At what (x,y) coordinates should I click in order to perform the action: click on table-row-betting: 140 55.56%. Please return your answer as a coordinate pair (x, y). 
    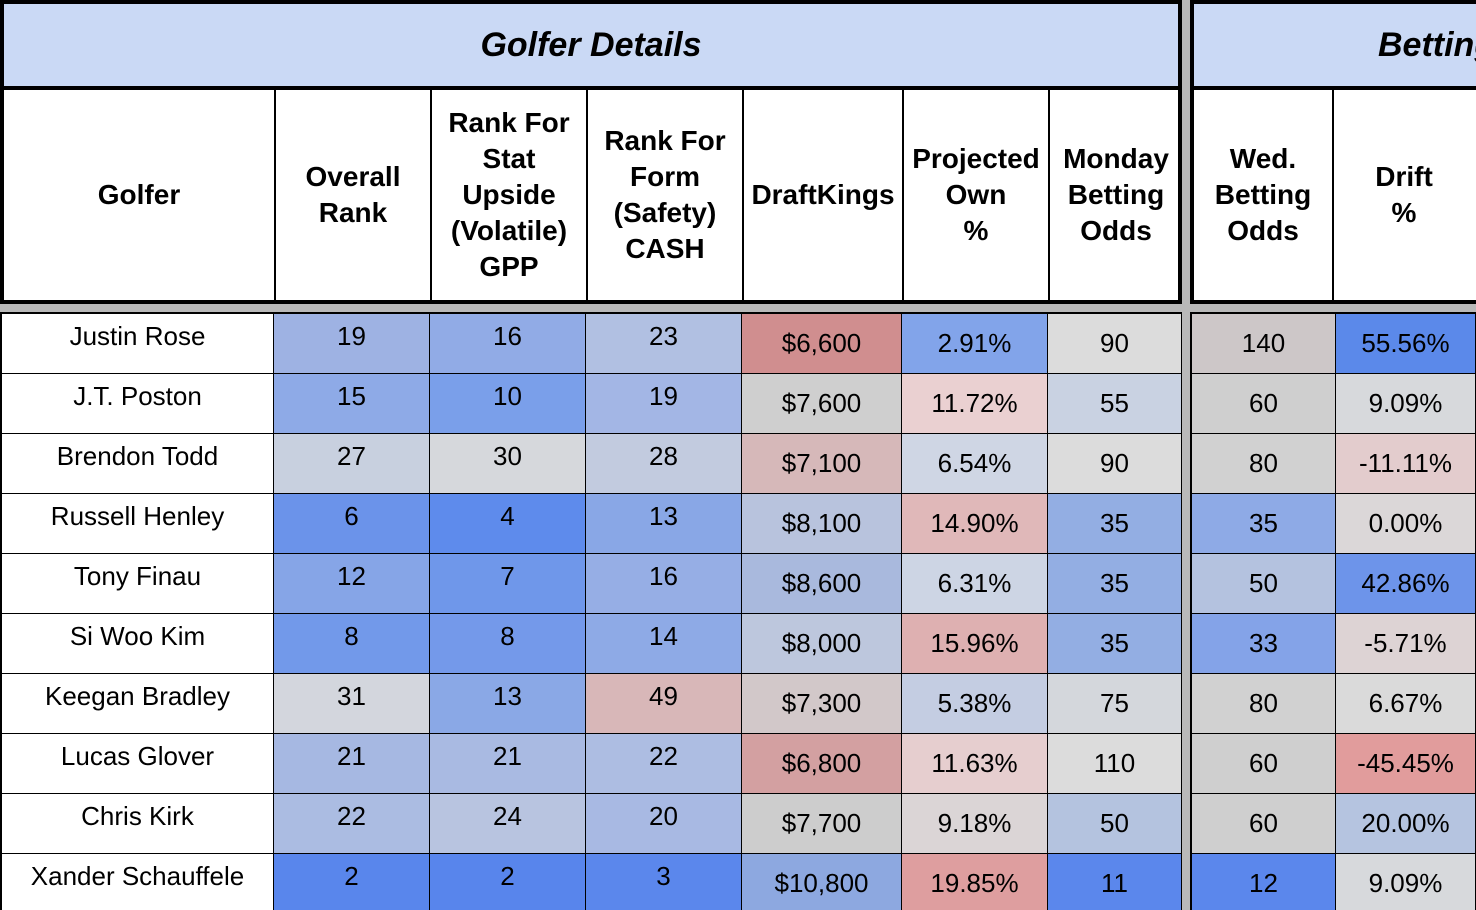
    Looking at the image, I should click on (1334, 344).